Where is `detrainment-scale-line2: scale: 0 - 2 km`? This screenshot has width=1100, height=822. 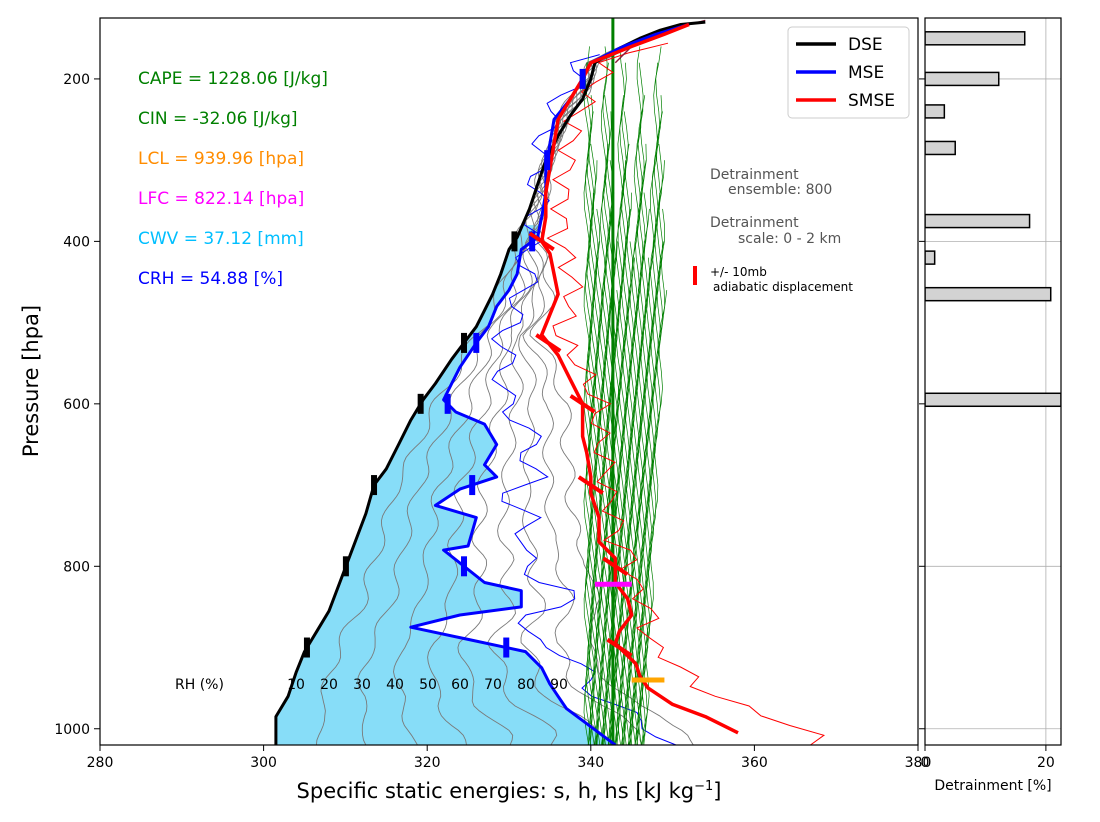
detrainment-scale-line2: scale: 0 - 2 km is located at coordinates (789, 239).